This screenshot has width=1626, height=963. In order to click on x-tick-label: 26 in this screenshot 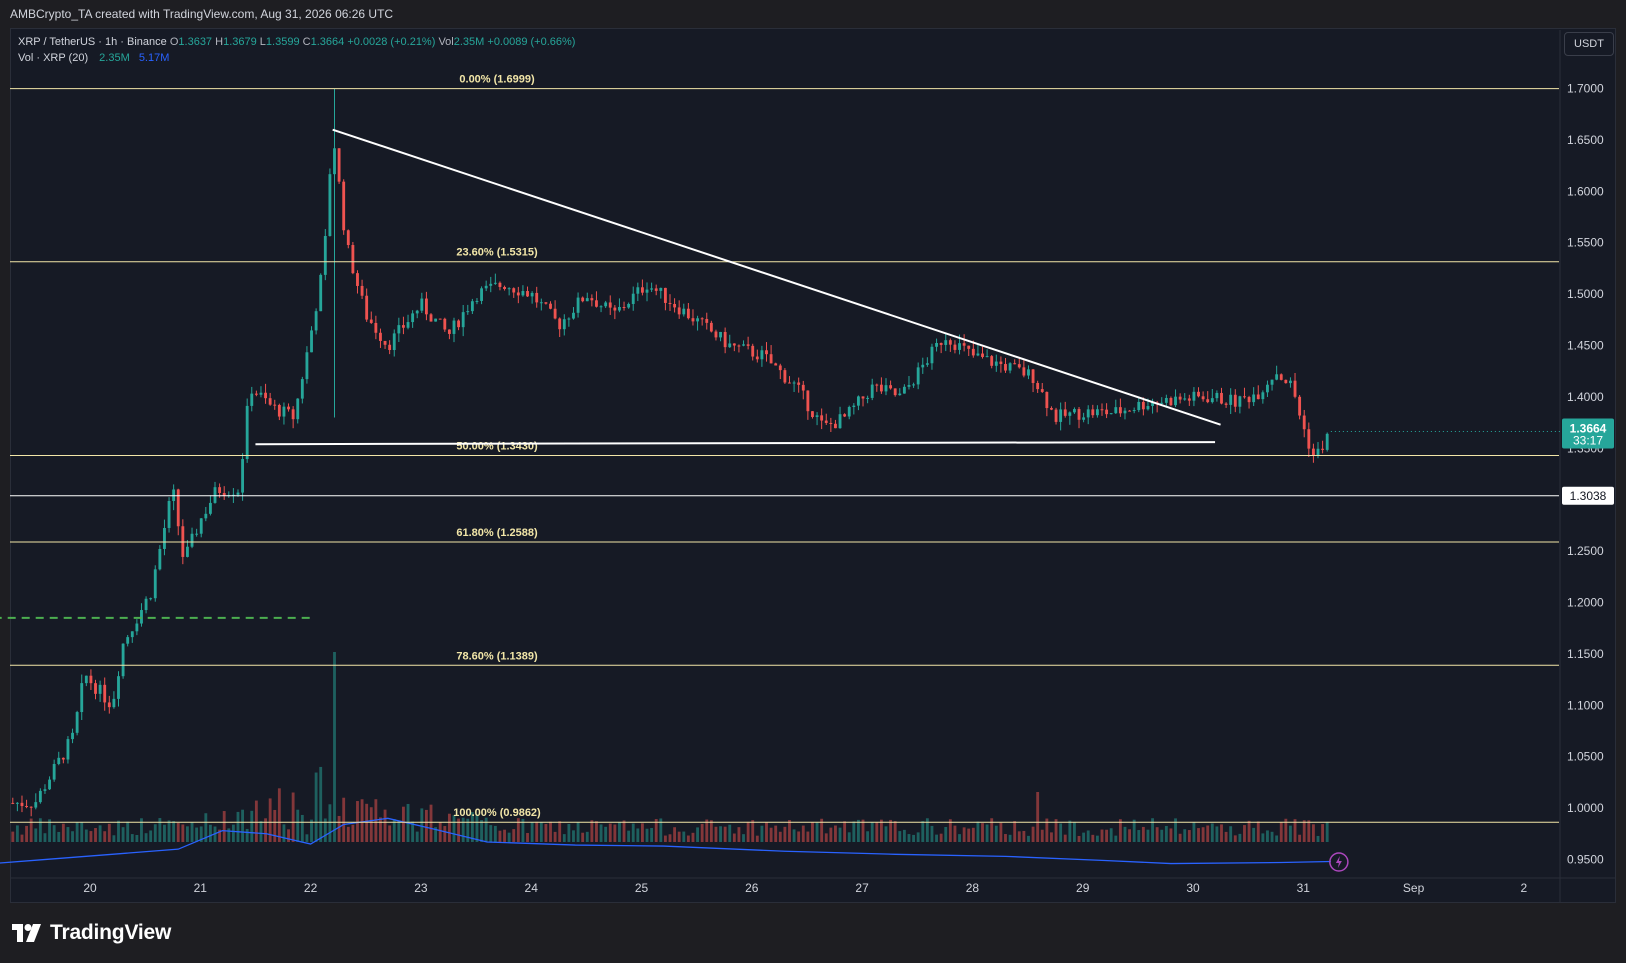, I will do `click(752, 888)`.